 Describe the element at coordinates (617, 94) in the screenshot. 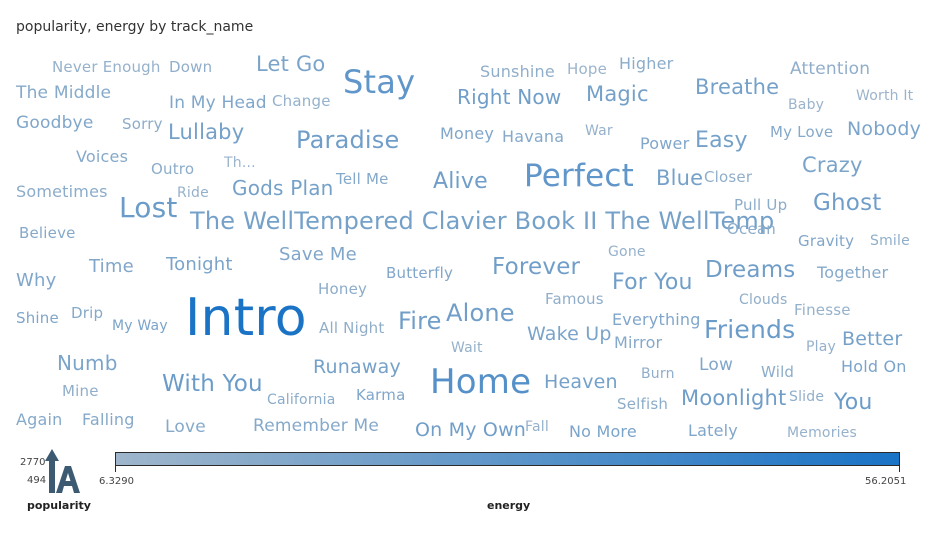

I see `word-magic: Magic` at that location.